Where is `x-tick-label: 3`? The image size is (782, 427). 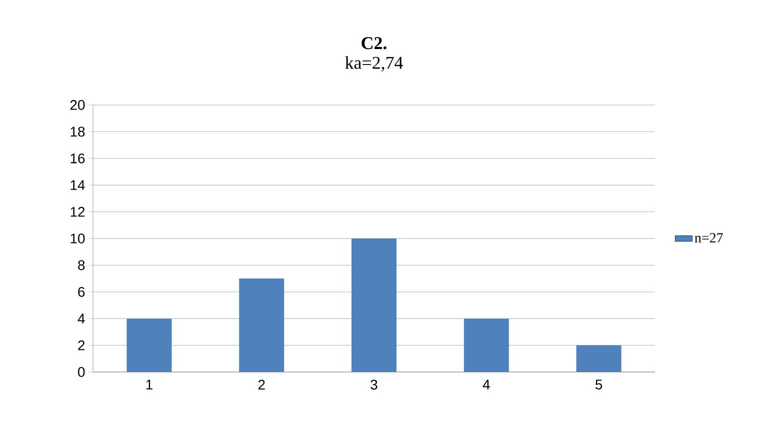
x-tick-label: 3 is located at coordinates (374, 385).